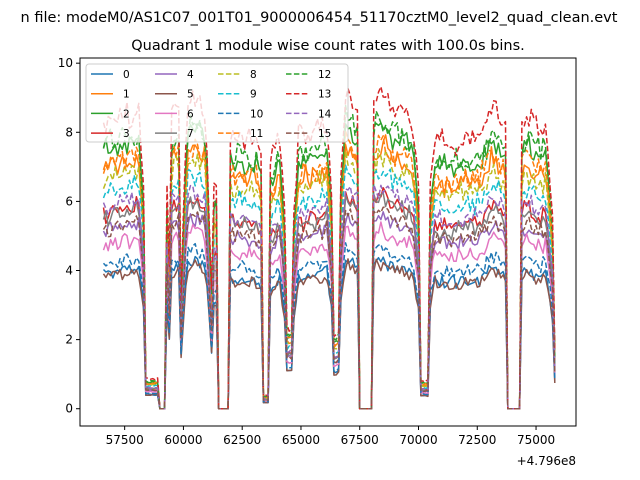 The height and width of the screenshot is (480, 640). What do you see at coordinates (256, 114) in the screenshot?
I see `legend-label-10: 10` at bounding box center [256, 114].